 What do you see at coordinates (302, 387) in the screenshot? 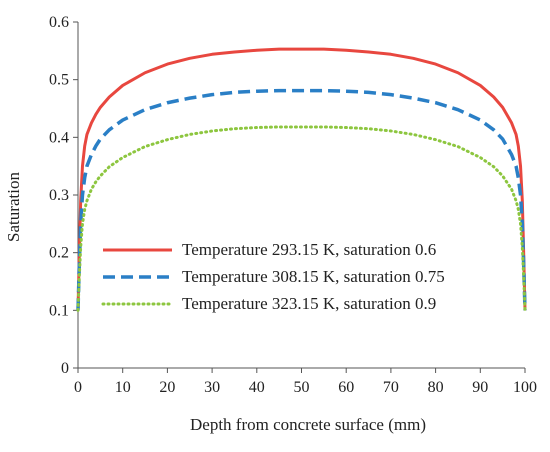
I see `x-tick-label: 50` at bounding box center [302, 387].